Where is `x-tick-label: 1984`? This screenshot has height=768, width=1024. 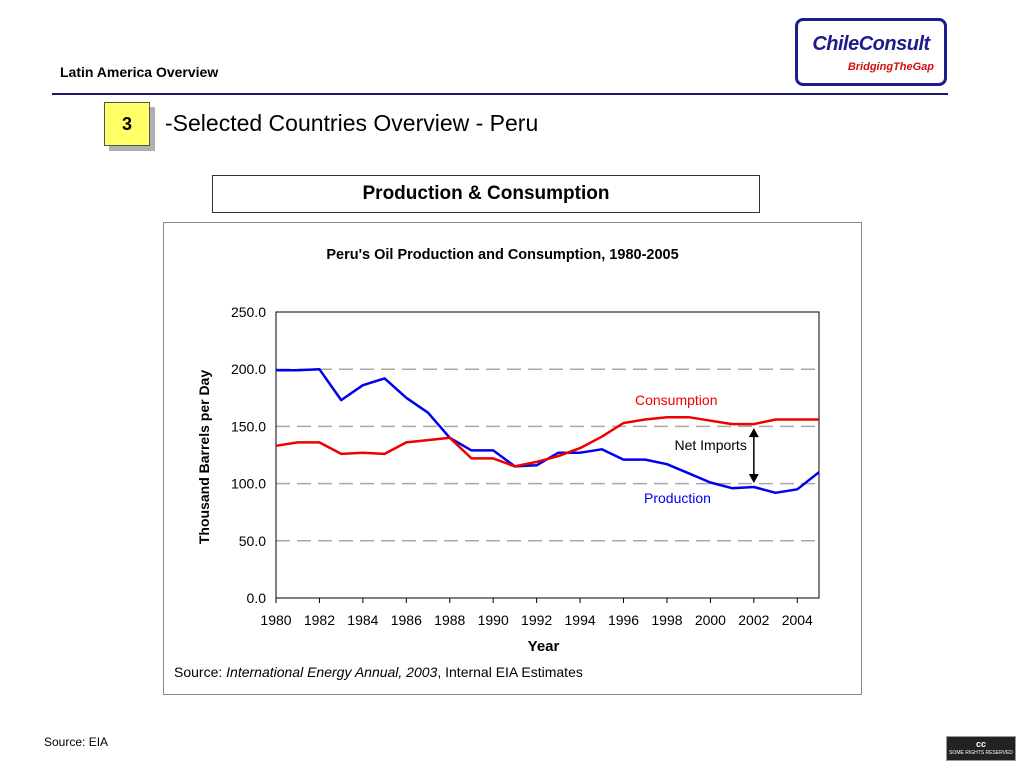 x-tick-label: 1984 is located at coordinates (362, 620).